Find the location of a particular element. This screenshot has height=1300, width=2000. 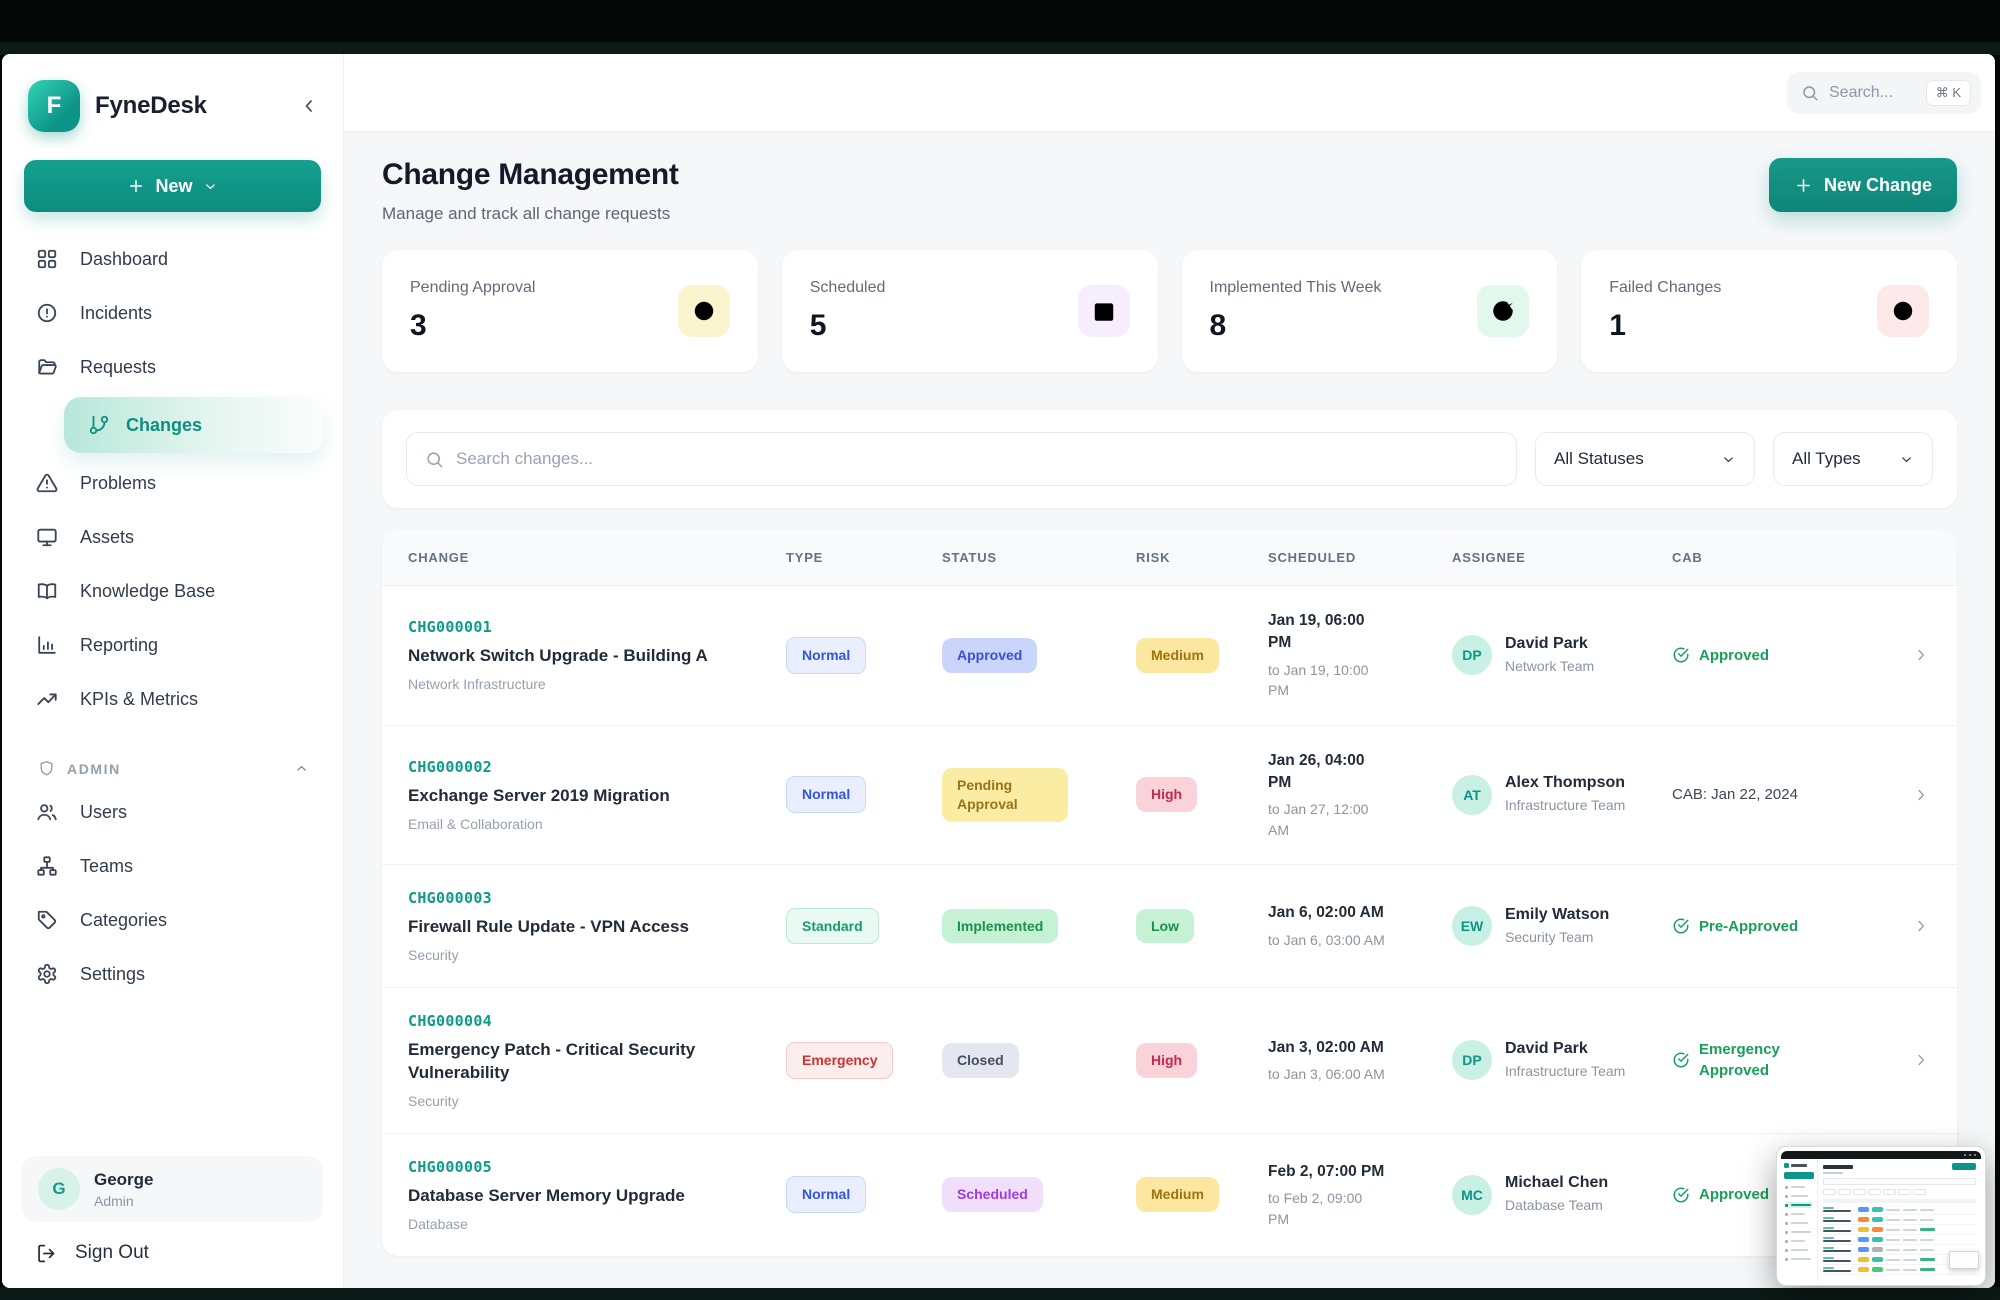

new-button: New is located at coordinates (172, 186).